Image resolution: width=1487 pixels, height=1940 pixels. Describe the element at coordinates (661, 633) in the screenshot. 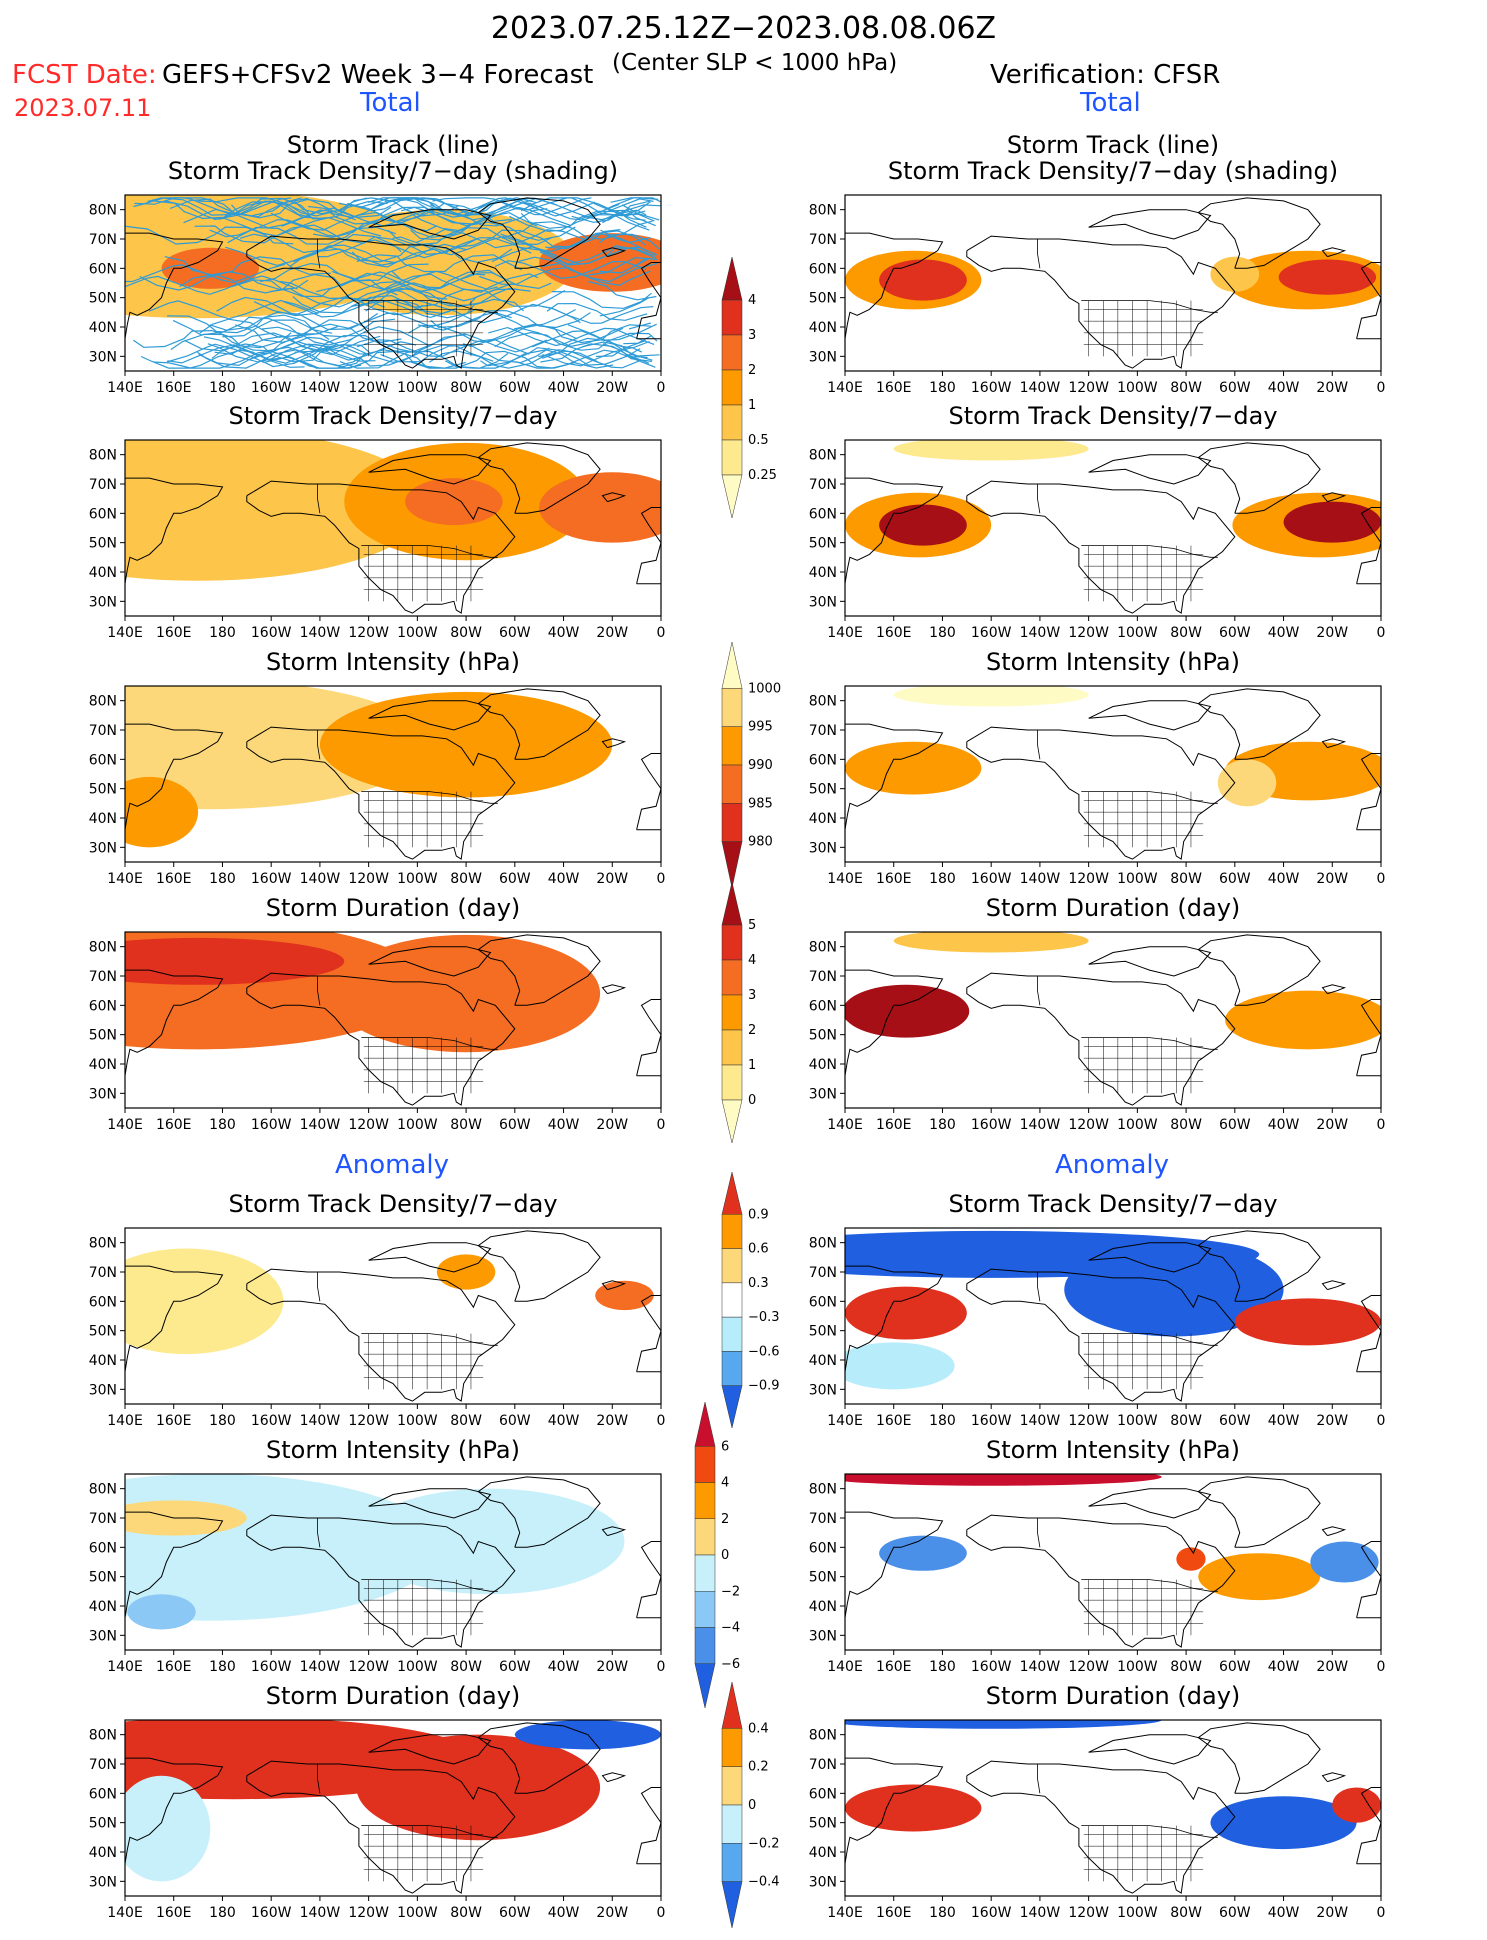

I see `lon-tick-label: 0` at that location.